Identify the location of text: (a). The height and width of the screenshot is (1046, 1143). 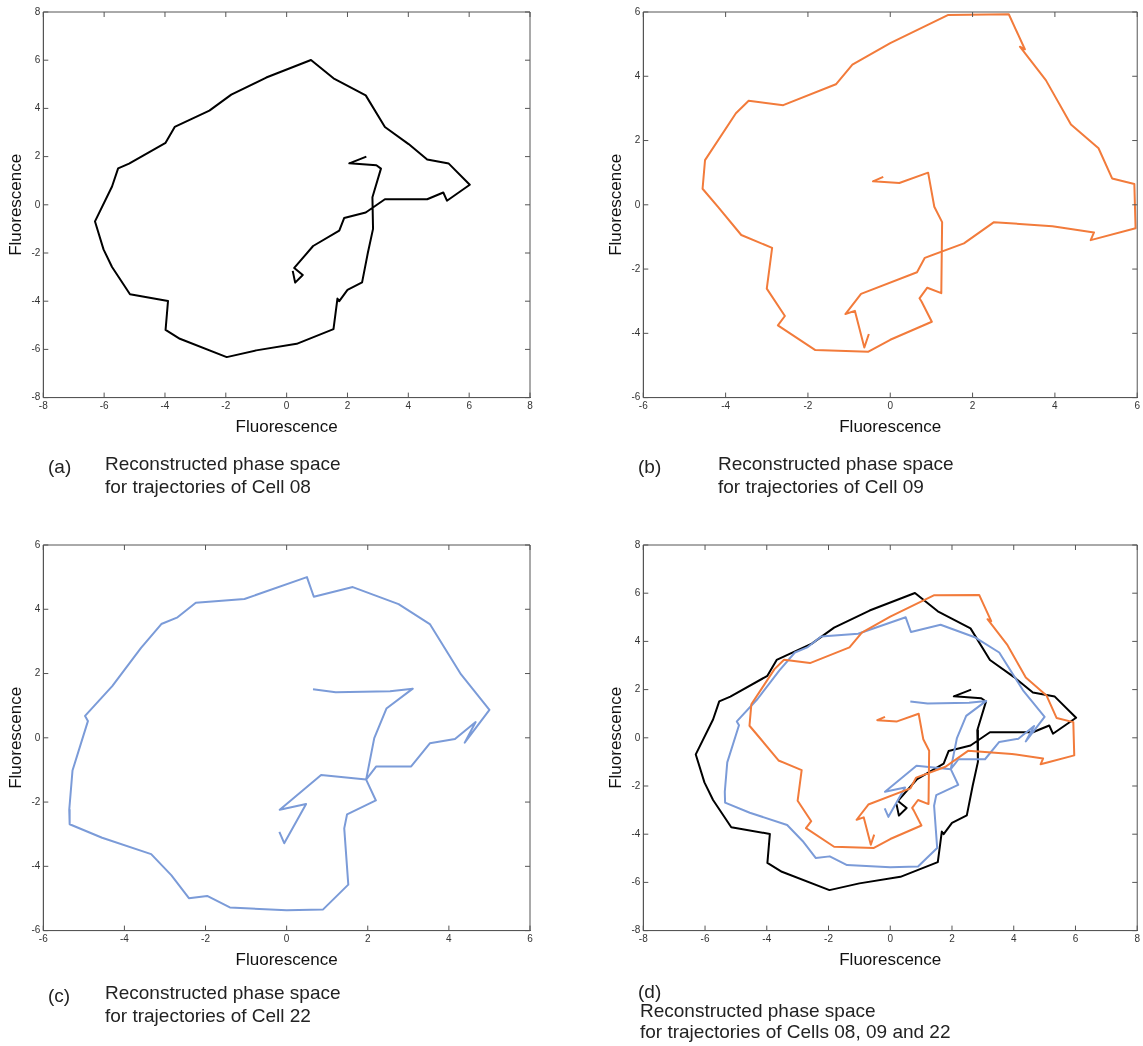
(60, 467).